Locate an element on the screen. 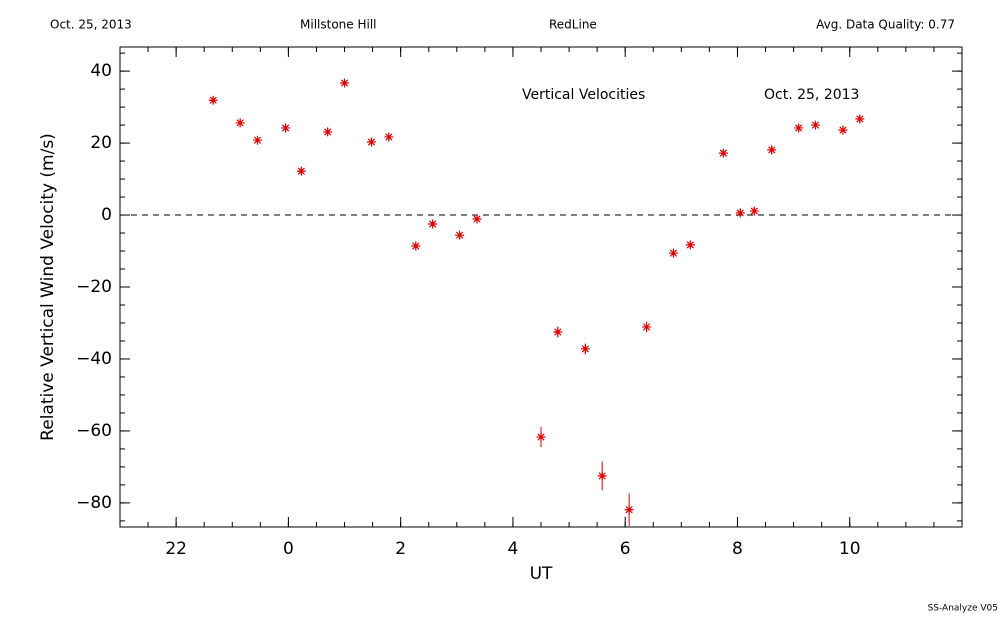 This screenshot has width=1000, height=625. header-quality: Avg. Data Quality: 0.77 is located at coordinates (885, 25).